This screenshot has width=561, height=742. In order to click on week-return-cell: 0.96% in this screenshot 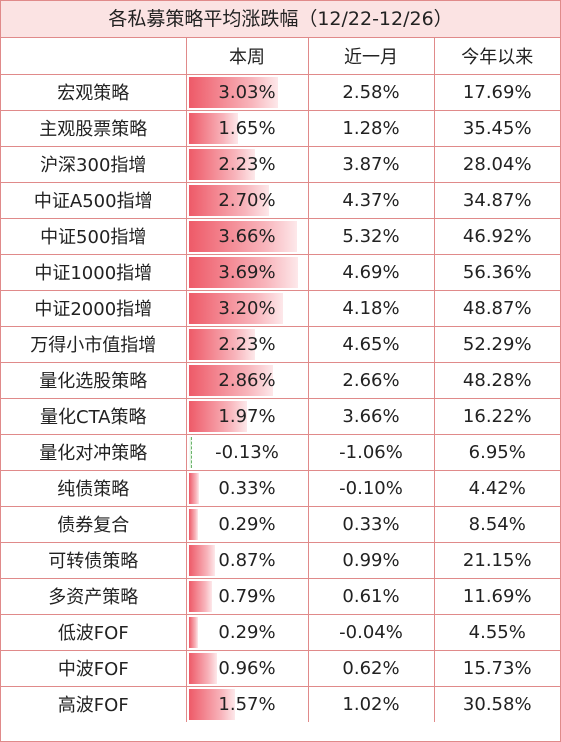, I will do `click(246, 668)`.